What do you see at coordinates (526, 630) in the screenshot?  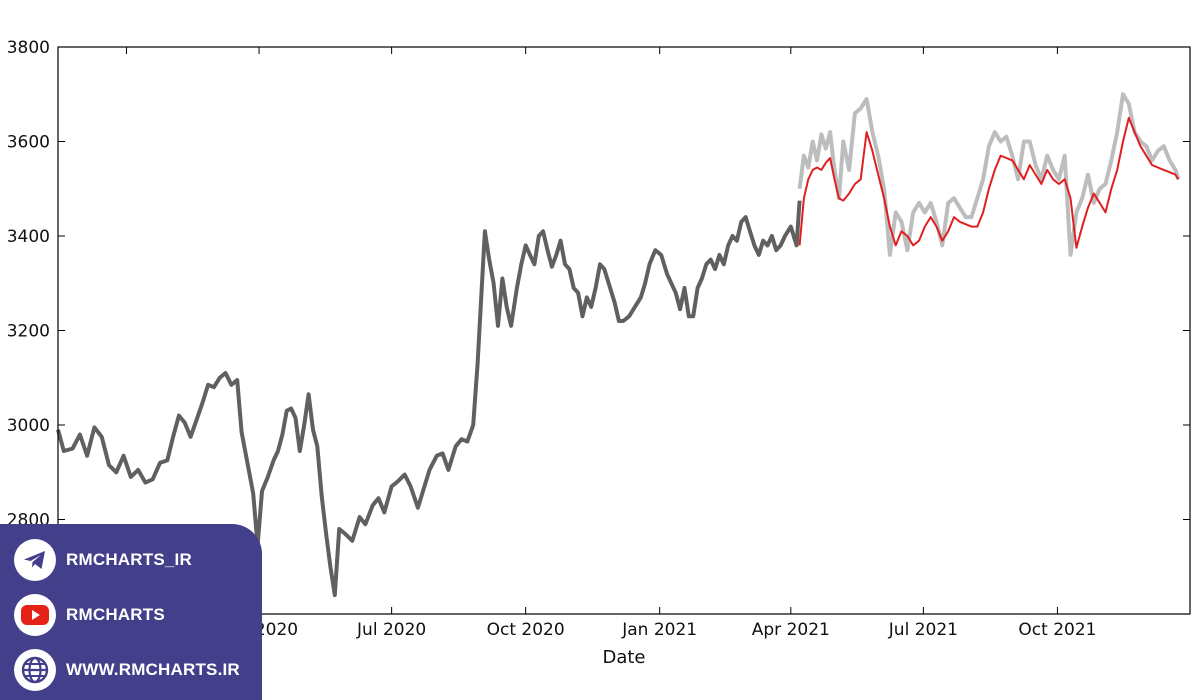 I see `x-tick-label: Oct 2020` at bounding box center [526, 630].